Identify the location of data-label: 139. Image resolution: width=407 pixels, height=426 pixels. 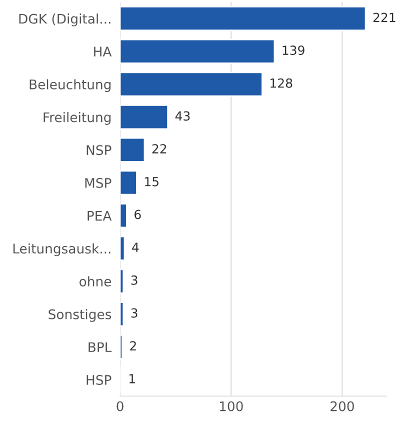
(293, 51).